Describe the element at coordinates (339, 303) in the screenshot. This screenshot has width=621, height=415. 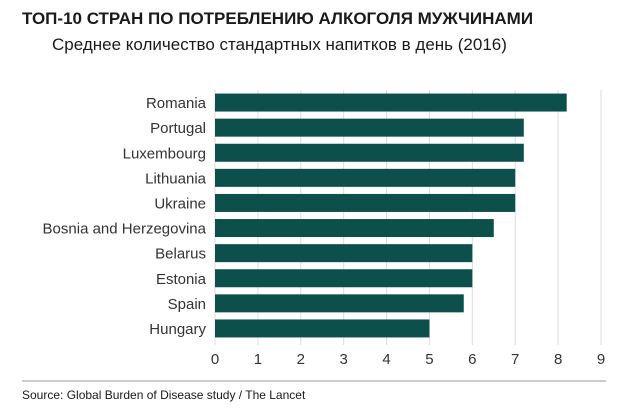
I see `bar-spain` at that location.